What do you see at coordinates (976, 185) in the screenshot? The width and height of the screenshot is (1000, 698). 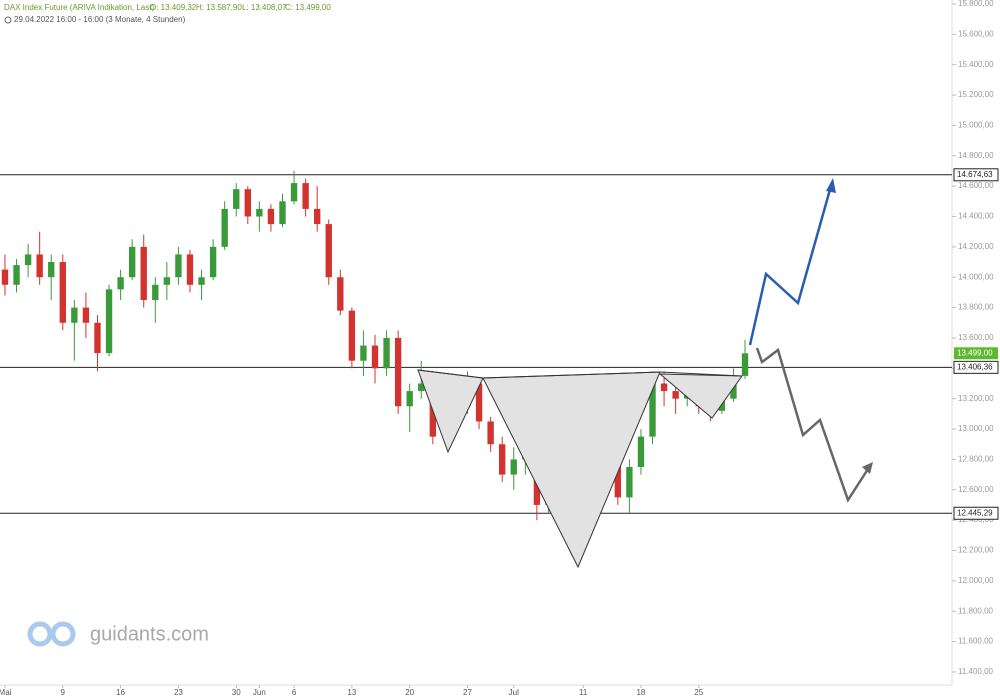 I see `y-tick-label: 14.600,00` at bounding box center [976, 185].